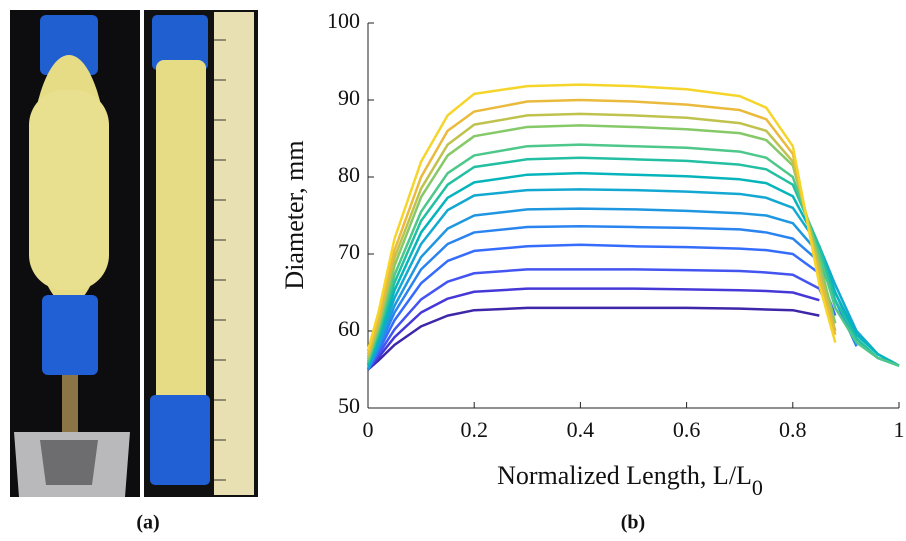 Image resolution: width=906 pixels, height=541 pixels. What do you see at coordinates (349, 405) in the screenshot?
I see `y-tick-label: 50` at bounding box center [349, 405].